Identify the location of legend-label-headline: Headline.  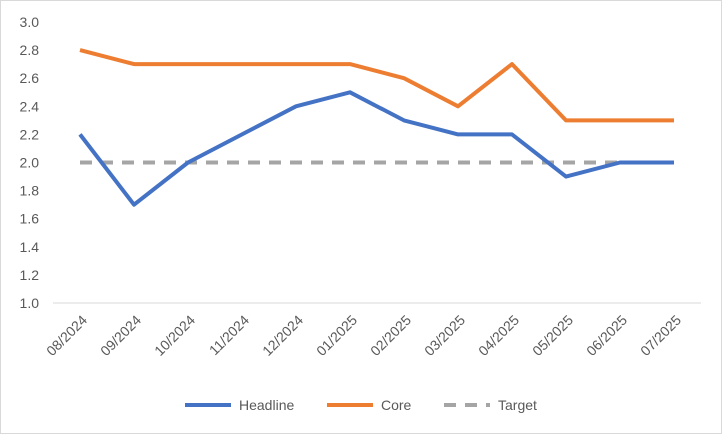
(266, 405).